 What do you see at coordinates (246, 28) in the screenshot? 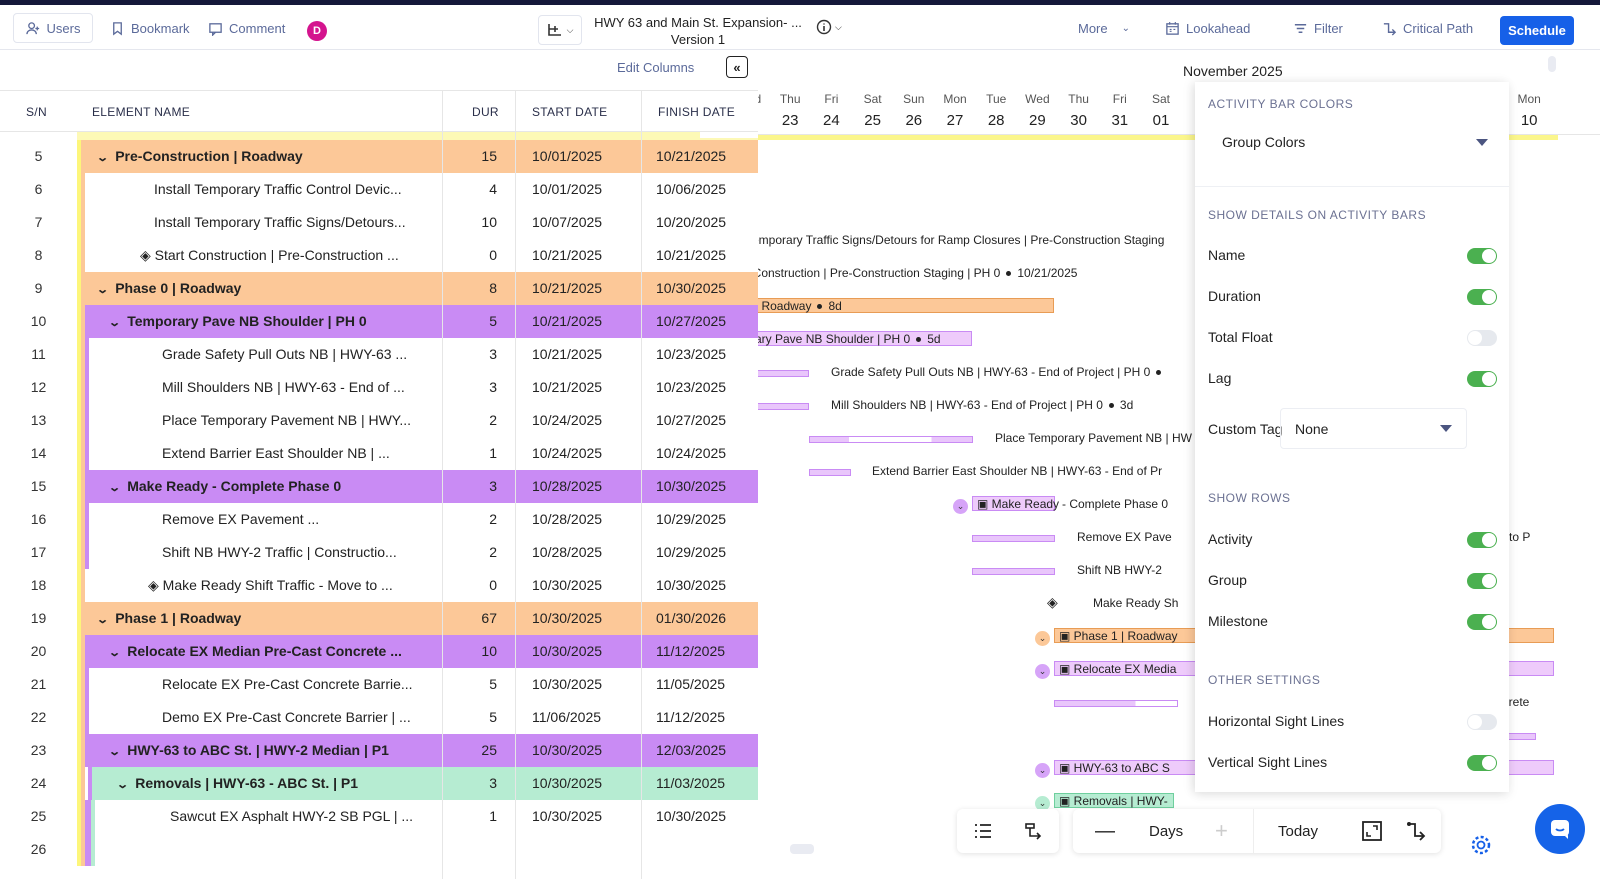
I see `comment-button: Comment` at bounding box center [246, 28].